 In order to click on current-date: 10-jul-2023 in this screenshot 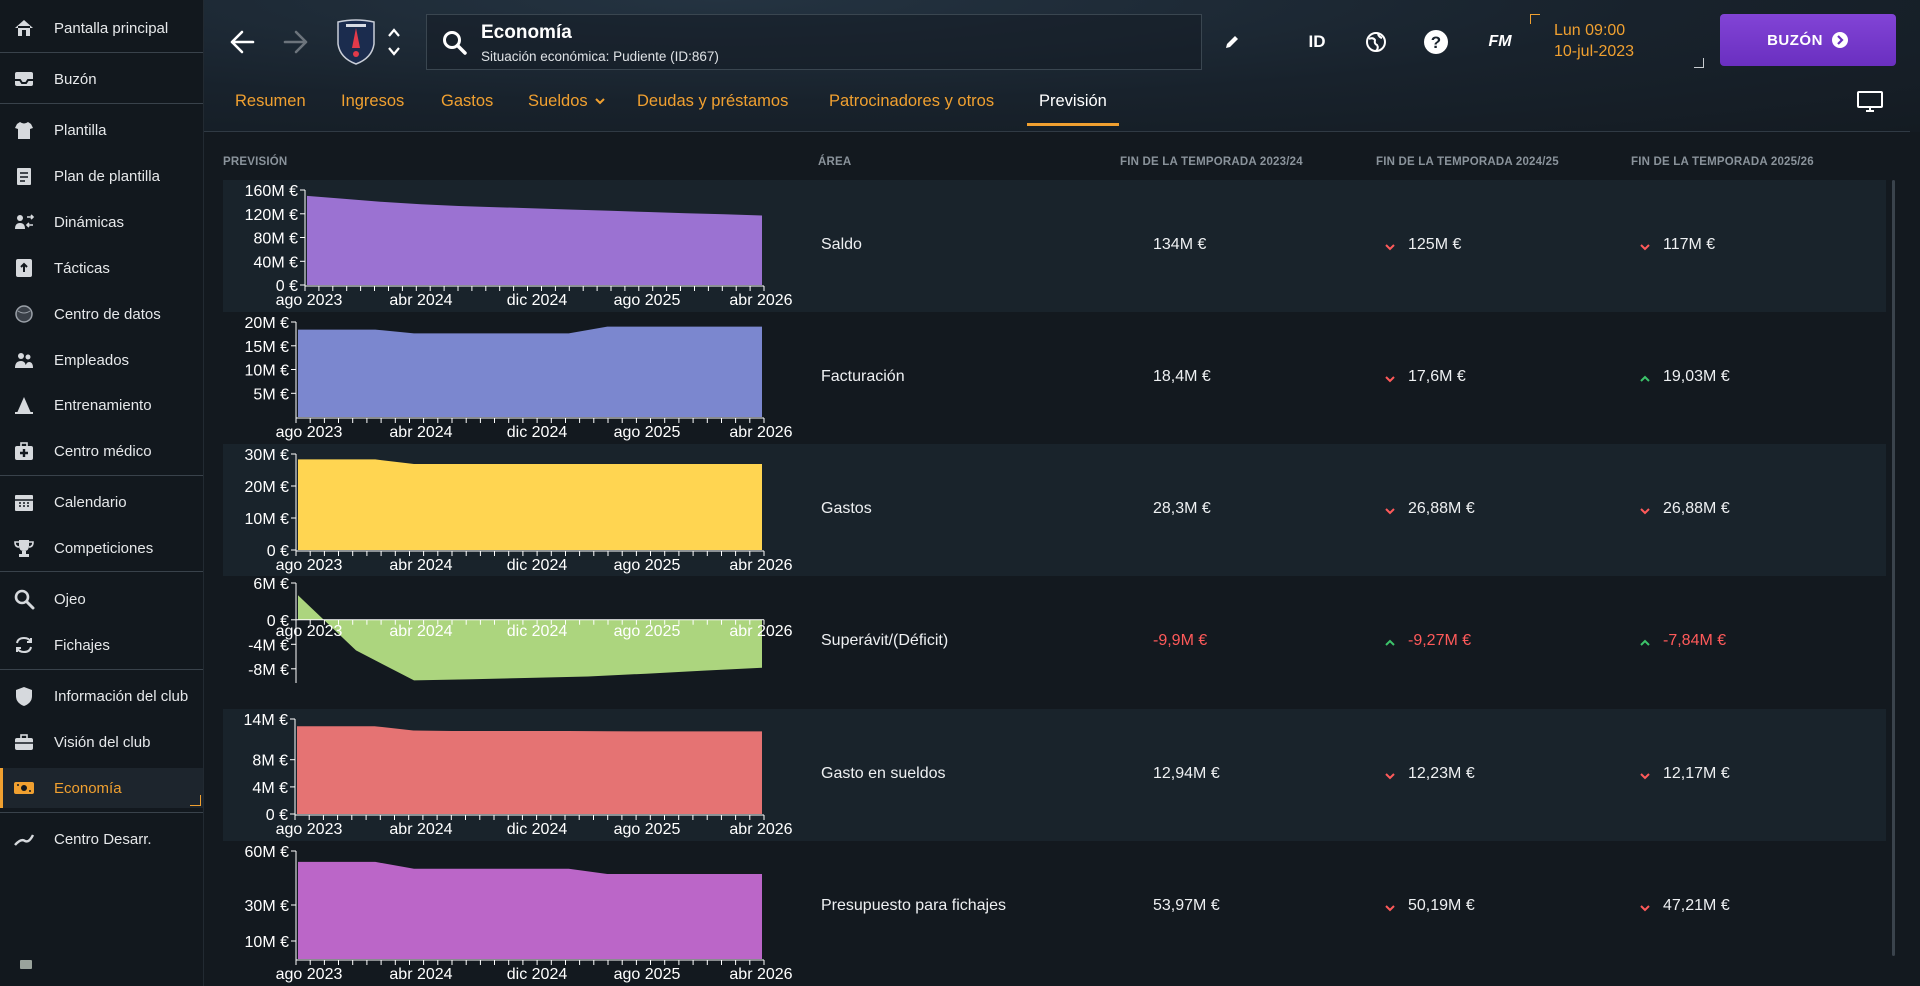, I will do `click(1594, 51)`.